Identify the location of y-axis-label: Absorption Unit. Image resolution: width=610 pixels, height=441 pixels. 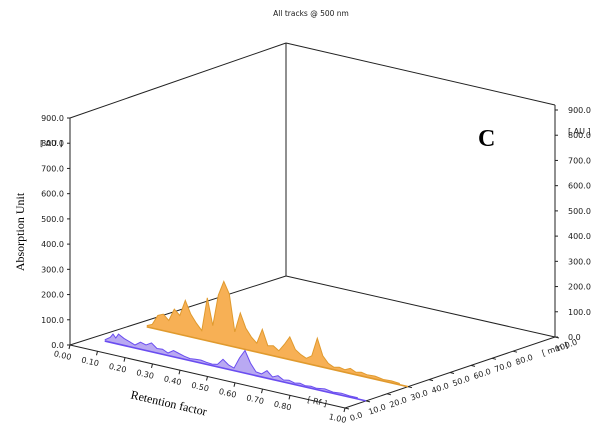
(20, 231).